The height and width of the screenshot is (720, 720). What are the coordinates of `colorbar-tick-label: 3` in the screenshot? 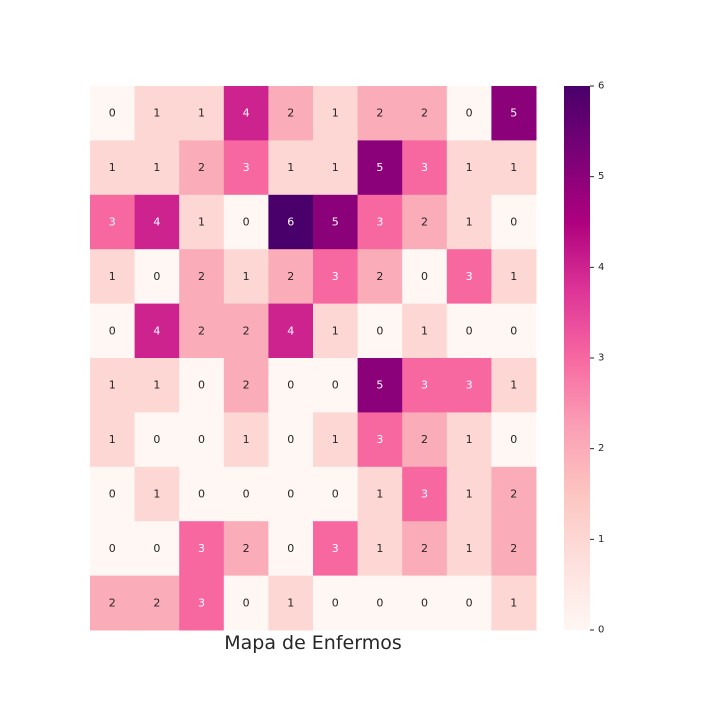 It's located at (601, 358).